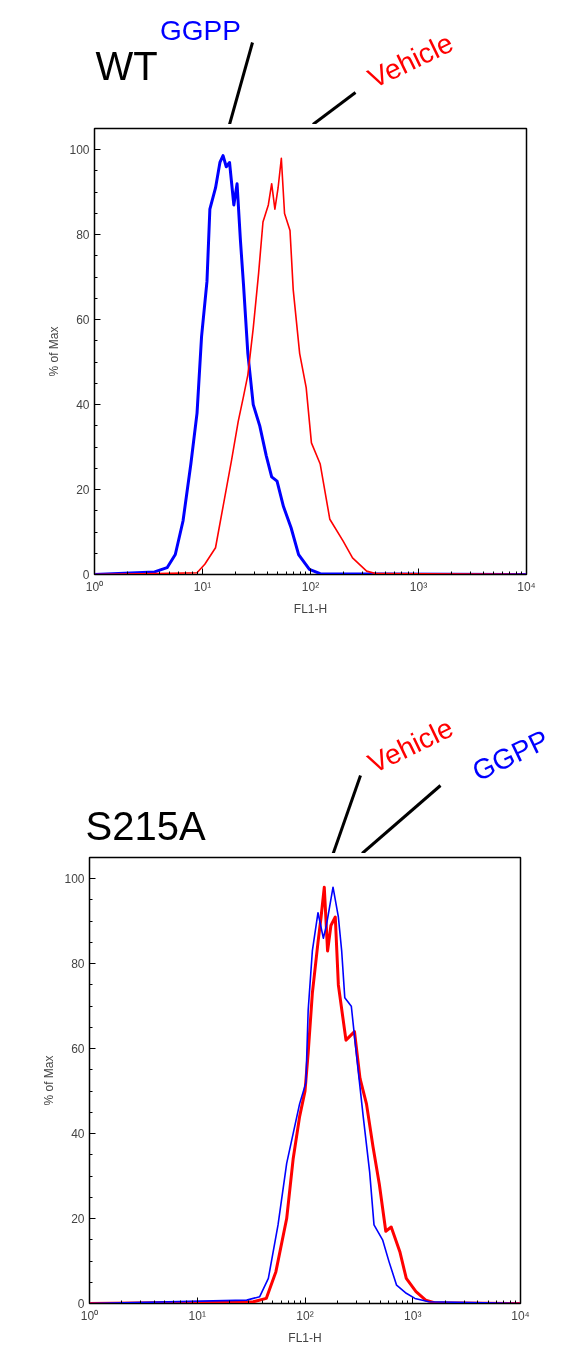 The height and width of the screenshot is (1370, 577). I want to click on chart-title: WT, so click(126, 65).